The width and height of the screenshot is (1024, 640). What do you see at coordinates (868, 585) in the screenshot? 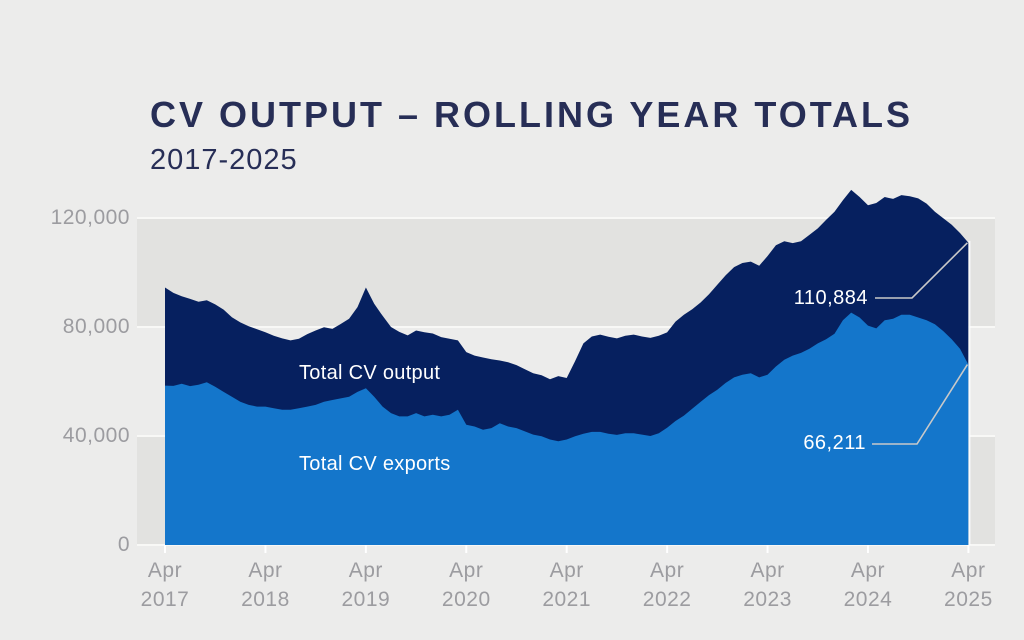
I see `x-axis-label-apr-2024: Apr 2024` at bounding box center [868, 585].